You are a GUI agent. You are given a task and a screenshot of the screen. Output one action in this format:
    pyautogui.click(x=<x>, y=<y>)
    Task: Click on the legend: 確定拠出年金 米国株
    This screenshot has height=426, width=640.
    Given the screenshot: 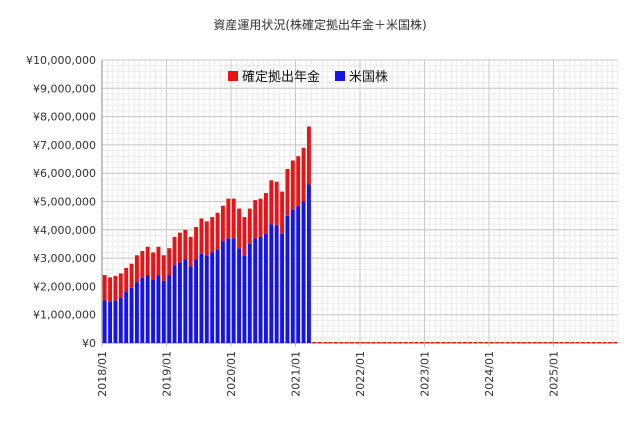 What is the action you would take?
    pyautogui.click(x=308, y=77)
    